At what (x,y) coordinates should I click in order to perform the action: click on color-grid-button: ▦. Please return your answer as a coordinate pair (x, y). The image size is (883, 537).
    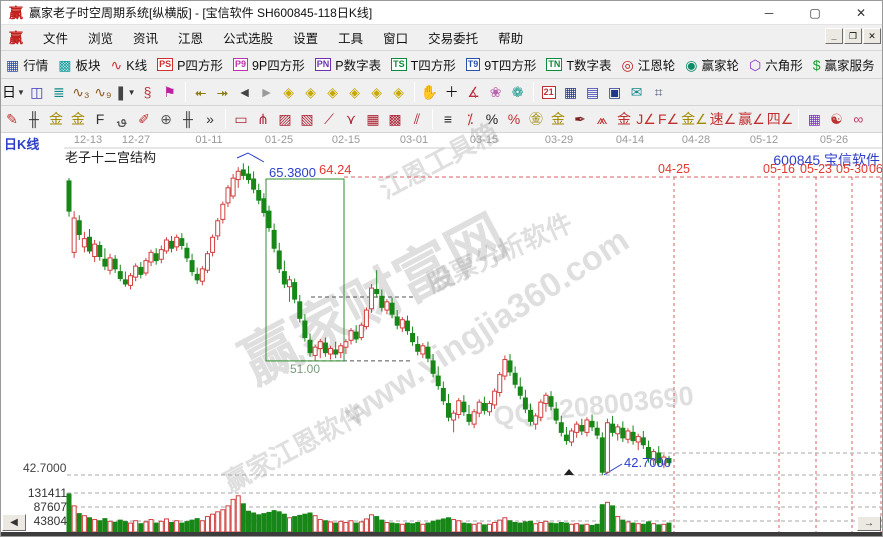
    Looking at the image, I should click on (814, 119).